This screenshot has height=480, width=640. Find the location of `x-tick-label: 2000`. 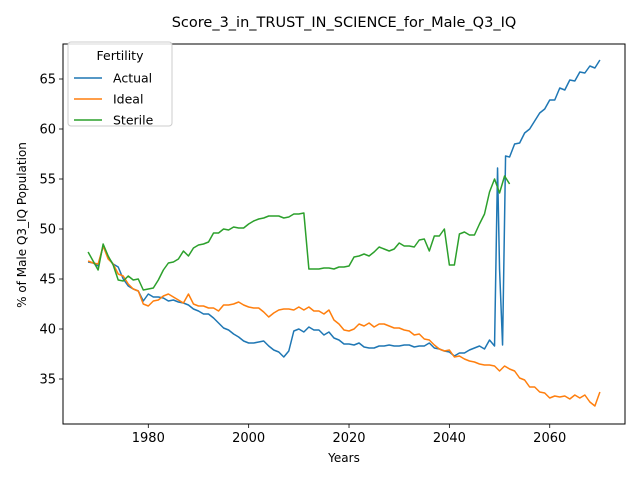

x-tick-label: 2000 is located at coordinates (248, 438).